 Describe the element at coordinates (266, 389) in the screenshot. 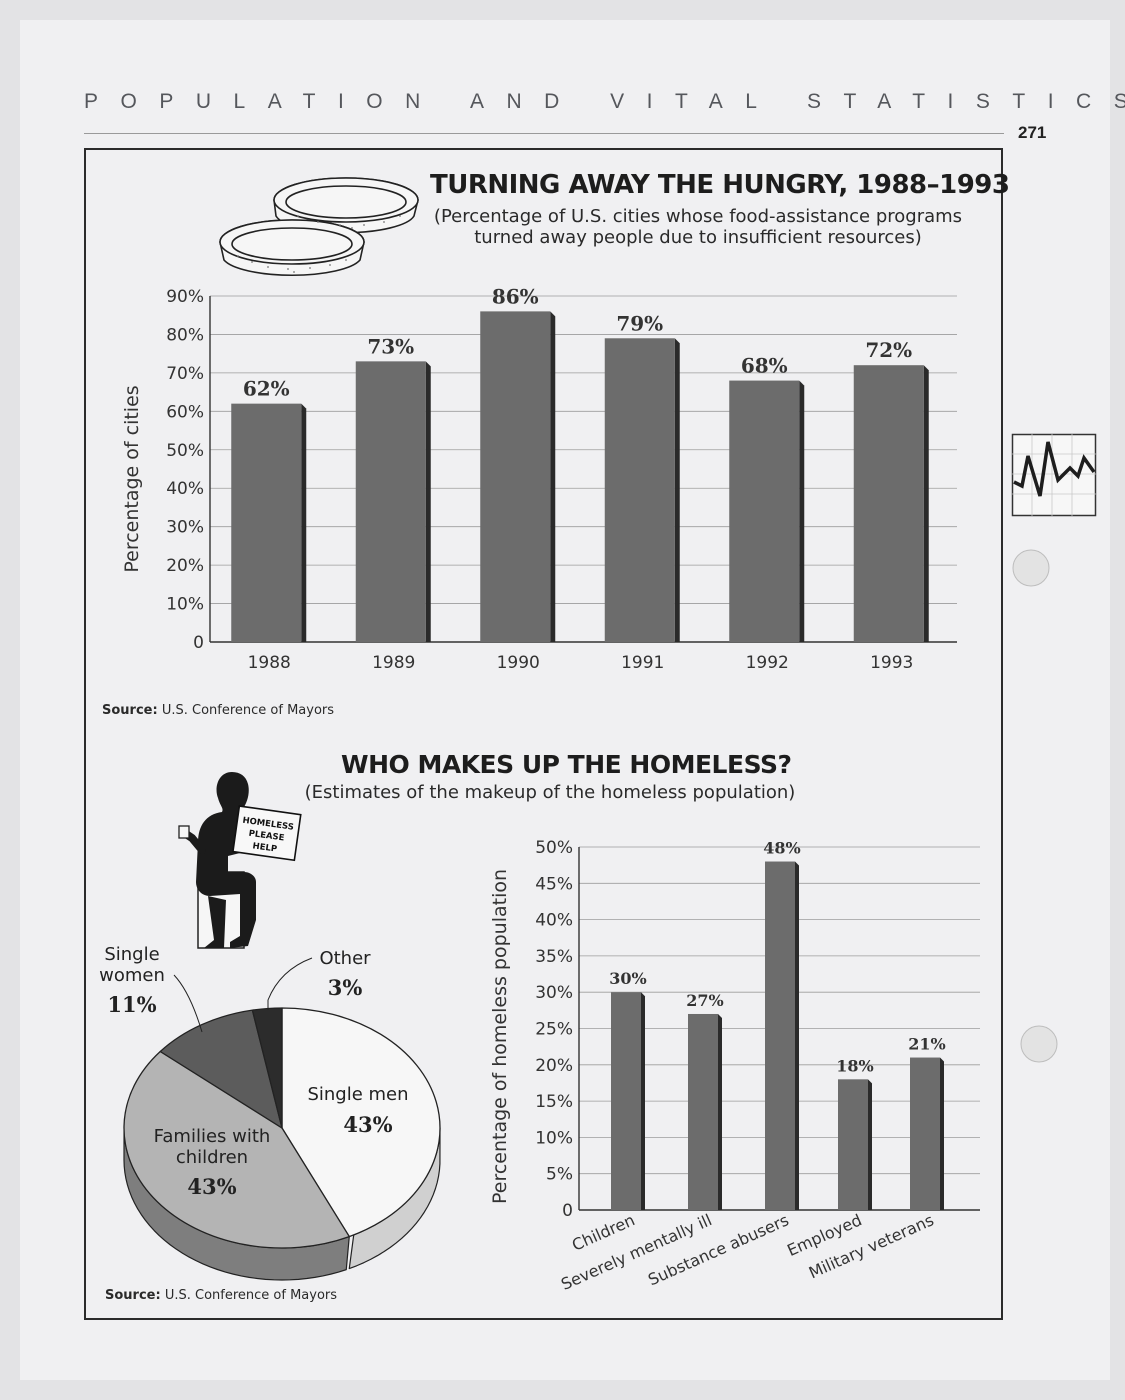

I see `bar-value-label: 62%` at that location.